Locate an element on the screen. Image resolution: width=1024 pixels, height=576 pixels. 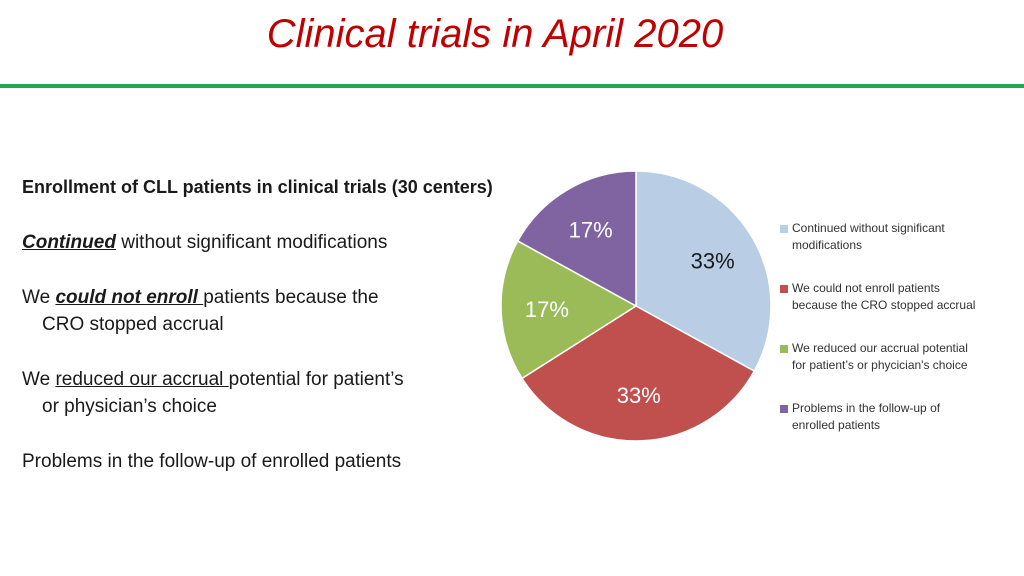
legend-label-line2: modifications is located at coordinates (827, 245).